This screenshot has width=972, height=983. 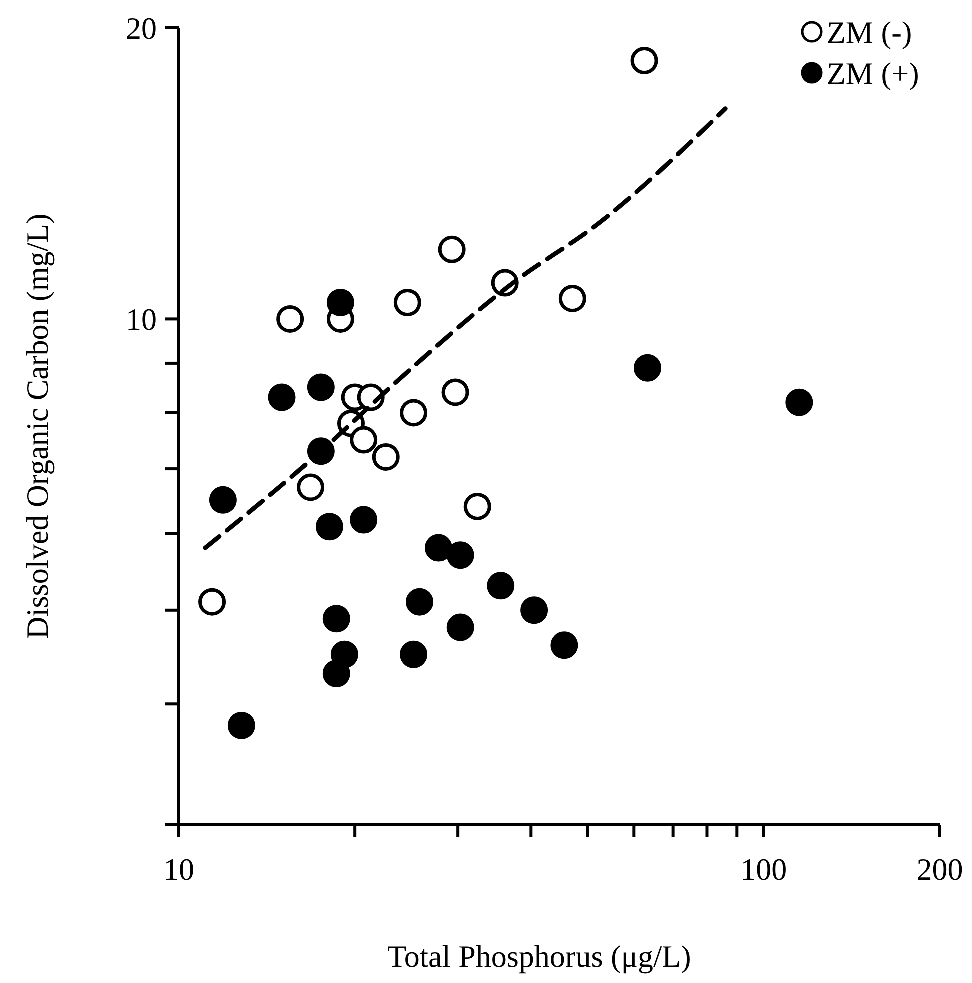 I want to click on legend-label: ZM (-), so click(x=869, y=32).